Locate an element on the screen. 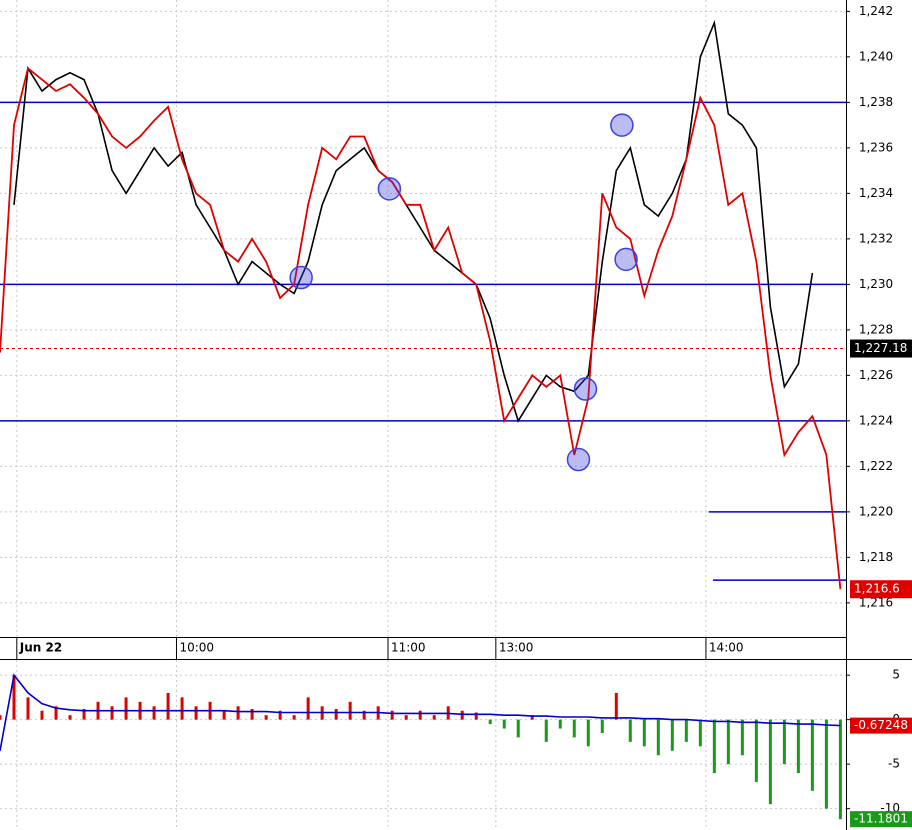  value-label: -11.1801 is located at coordinates (881, 819).